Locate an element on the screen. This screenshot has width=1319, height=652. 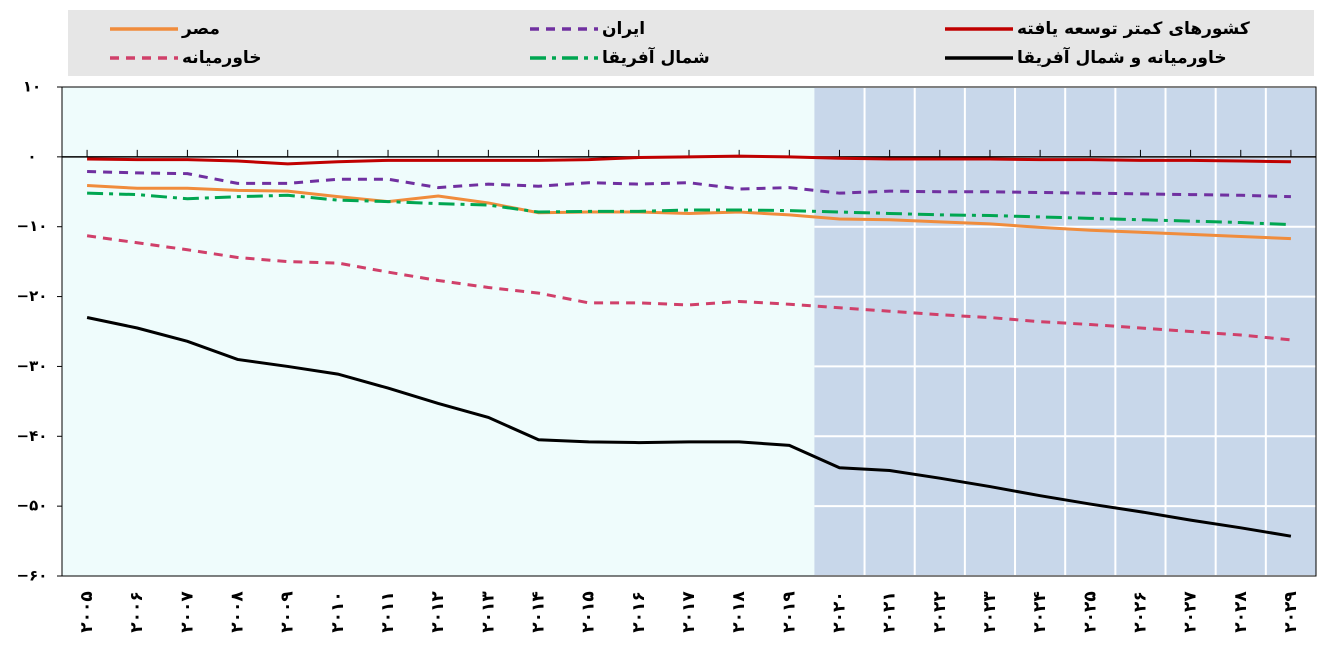
legend-label: کشورهای کمتر توسعه یافته is located at coordinates (1133, 29).